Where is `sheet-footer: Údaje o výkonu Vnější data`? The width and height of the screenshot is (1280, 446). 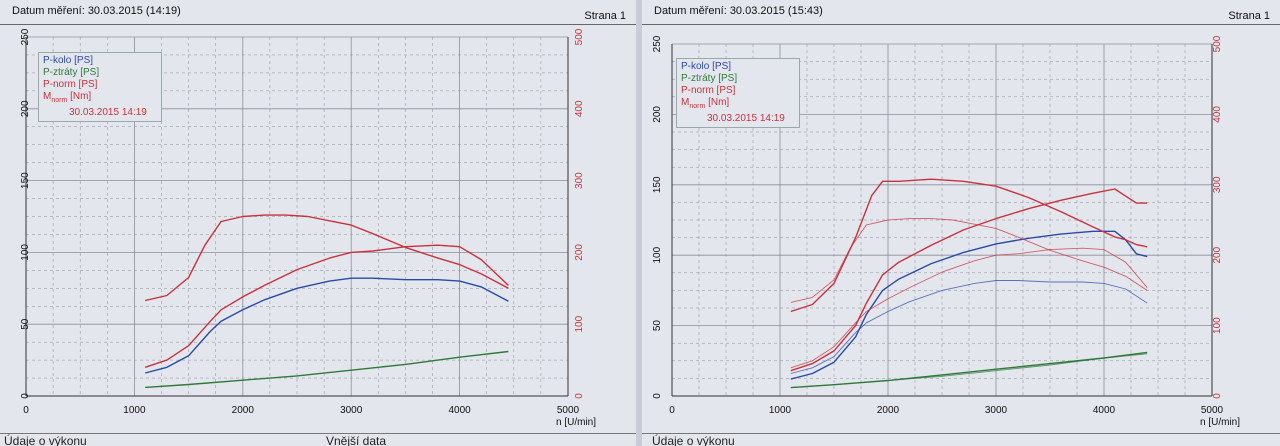
sheet-footer: Údaje o výkonu Vnější data is located at coordinates (318, 439).